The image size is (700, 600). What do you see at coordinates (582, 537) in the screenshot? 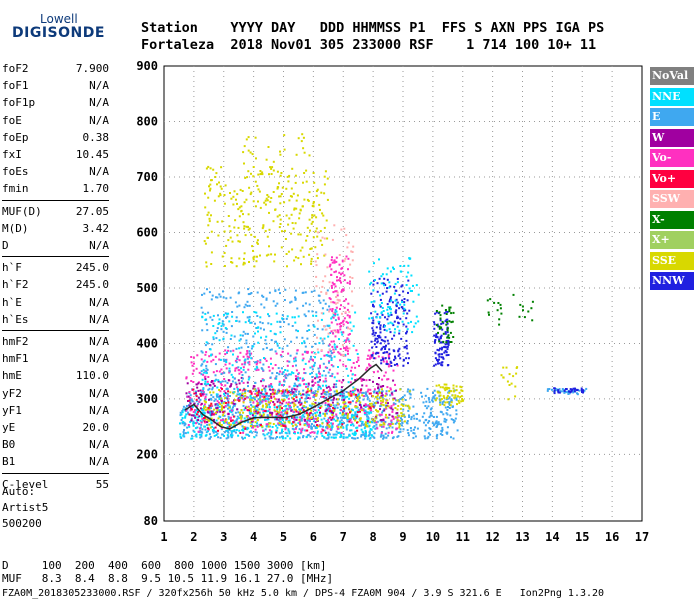
I see `x-tick-label: 15` at bounding box center [582, 537].